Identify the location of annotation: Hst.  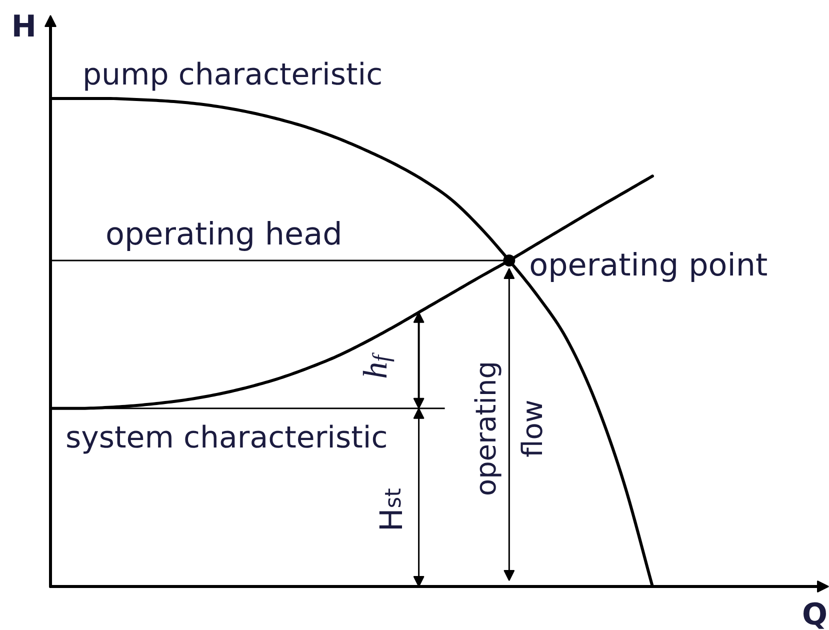
(392, 510).